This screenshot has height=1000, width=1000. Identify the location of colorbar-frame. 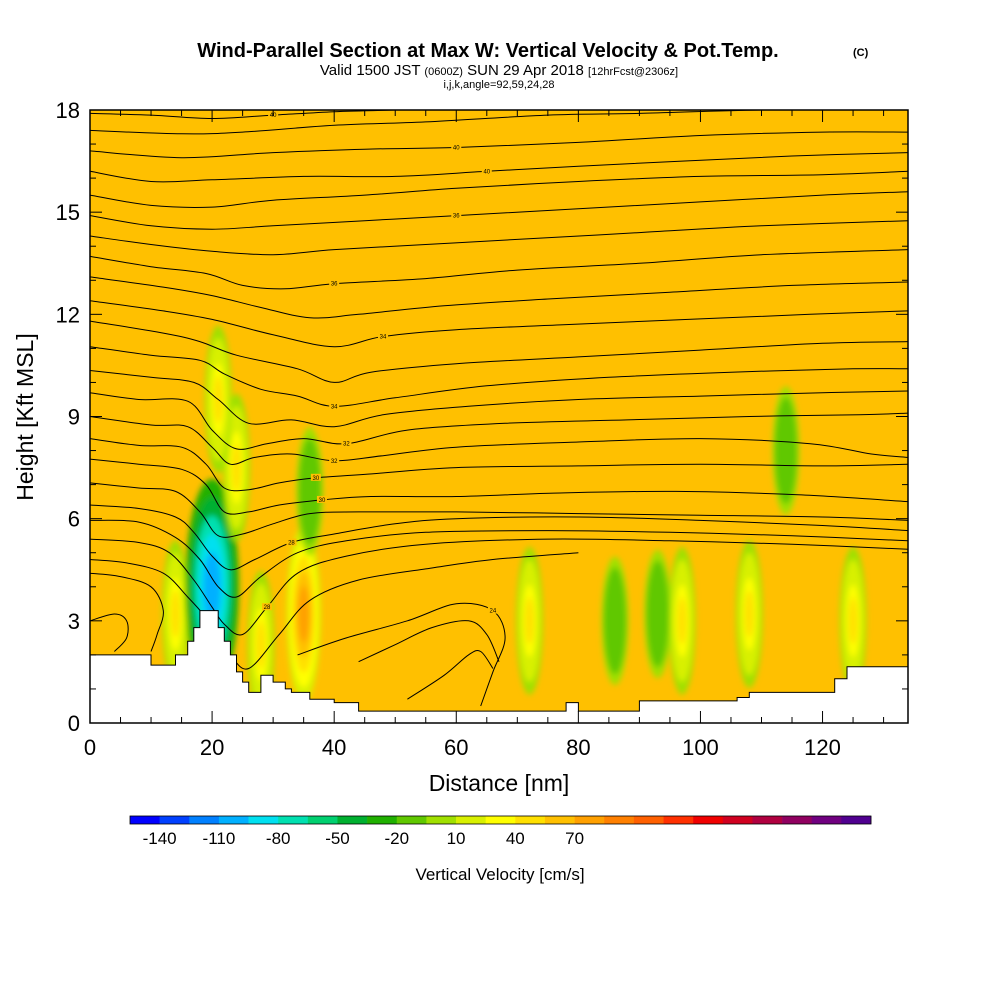
(500, 820).